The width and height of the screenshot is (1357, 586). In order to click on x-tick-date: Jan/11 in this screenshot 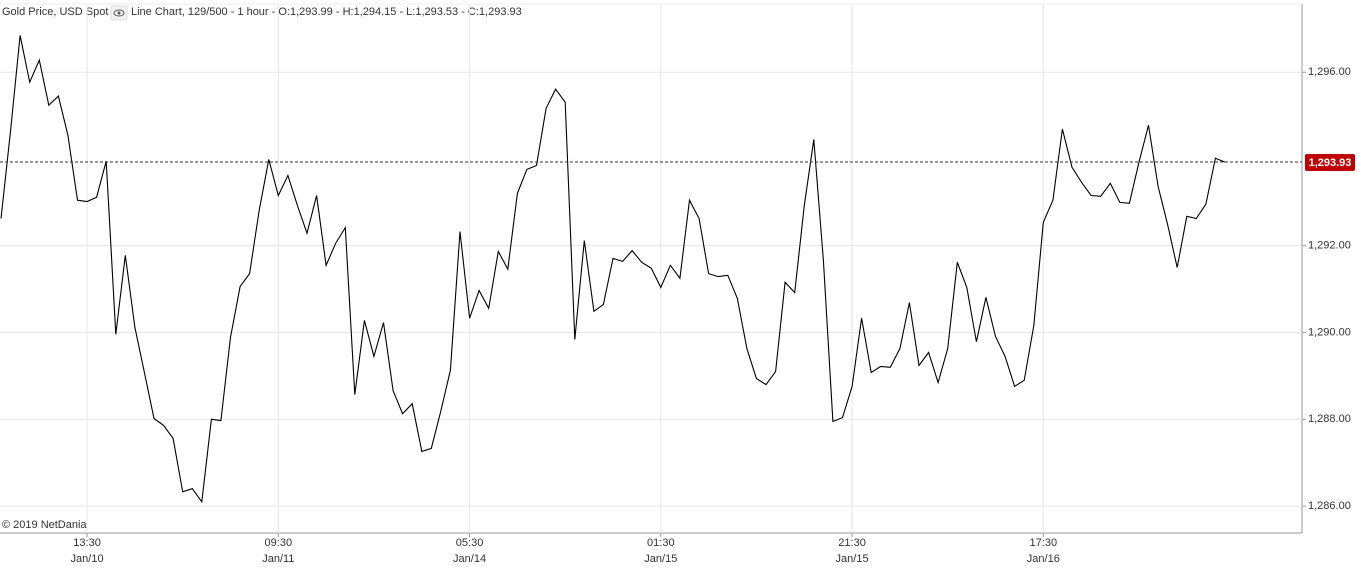, I will do `click(278, 559)`.